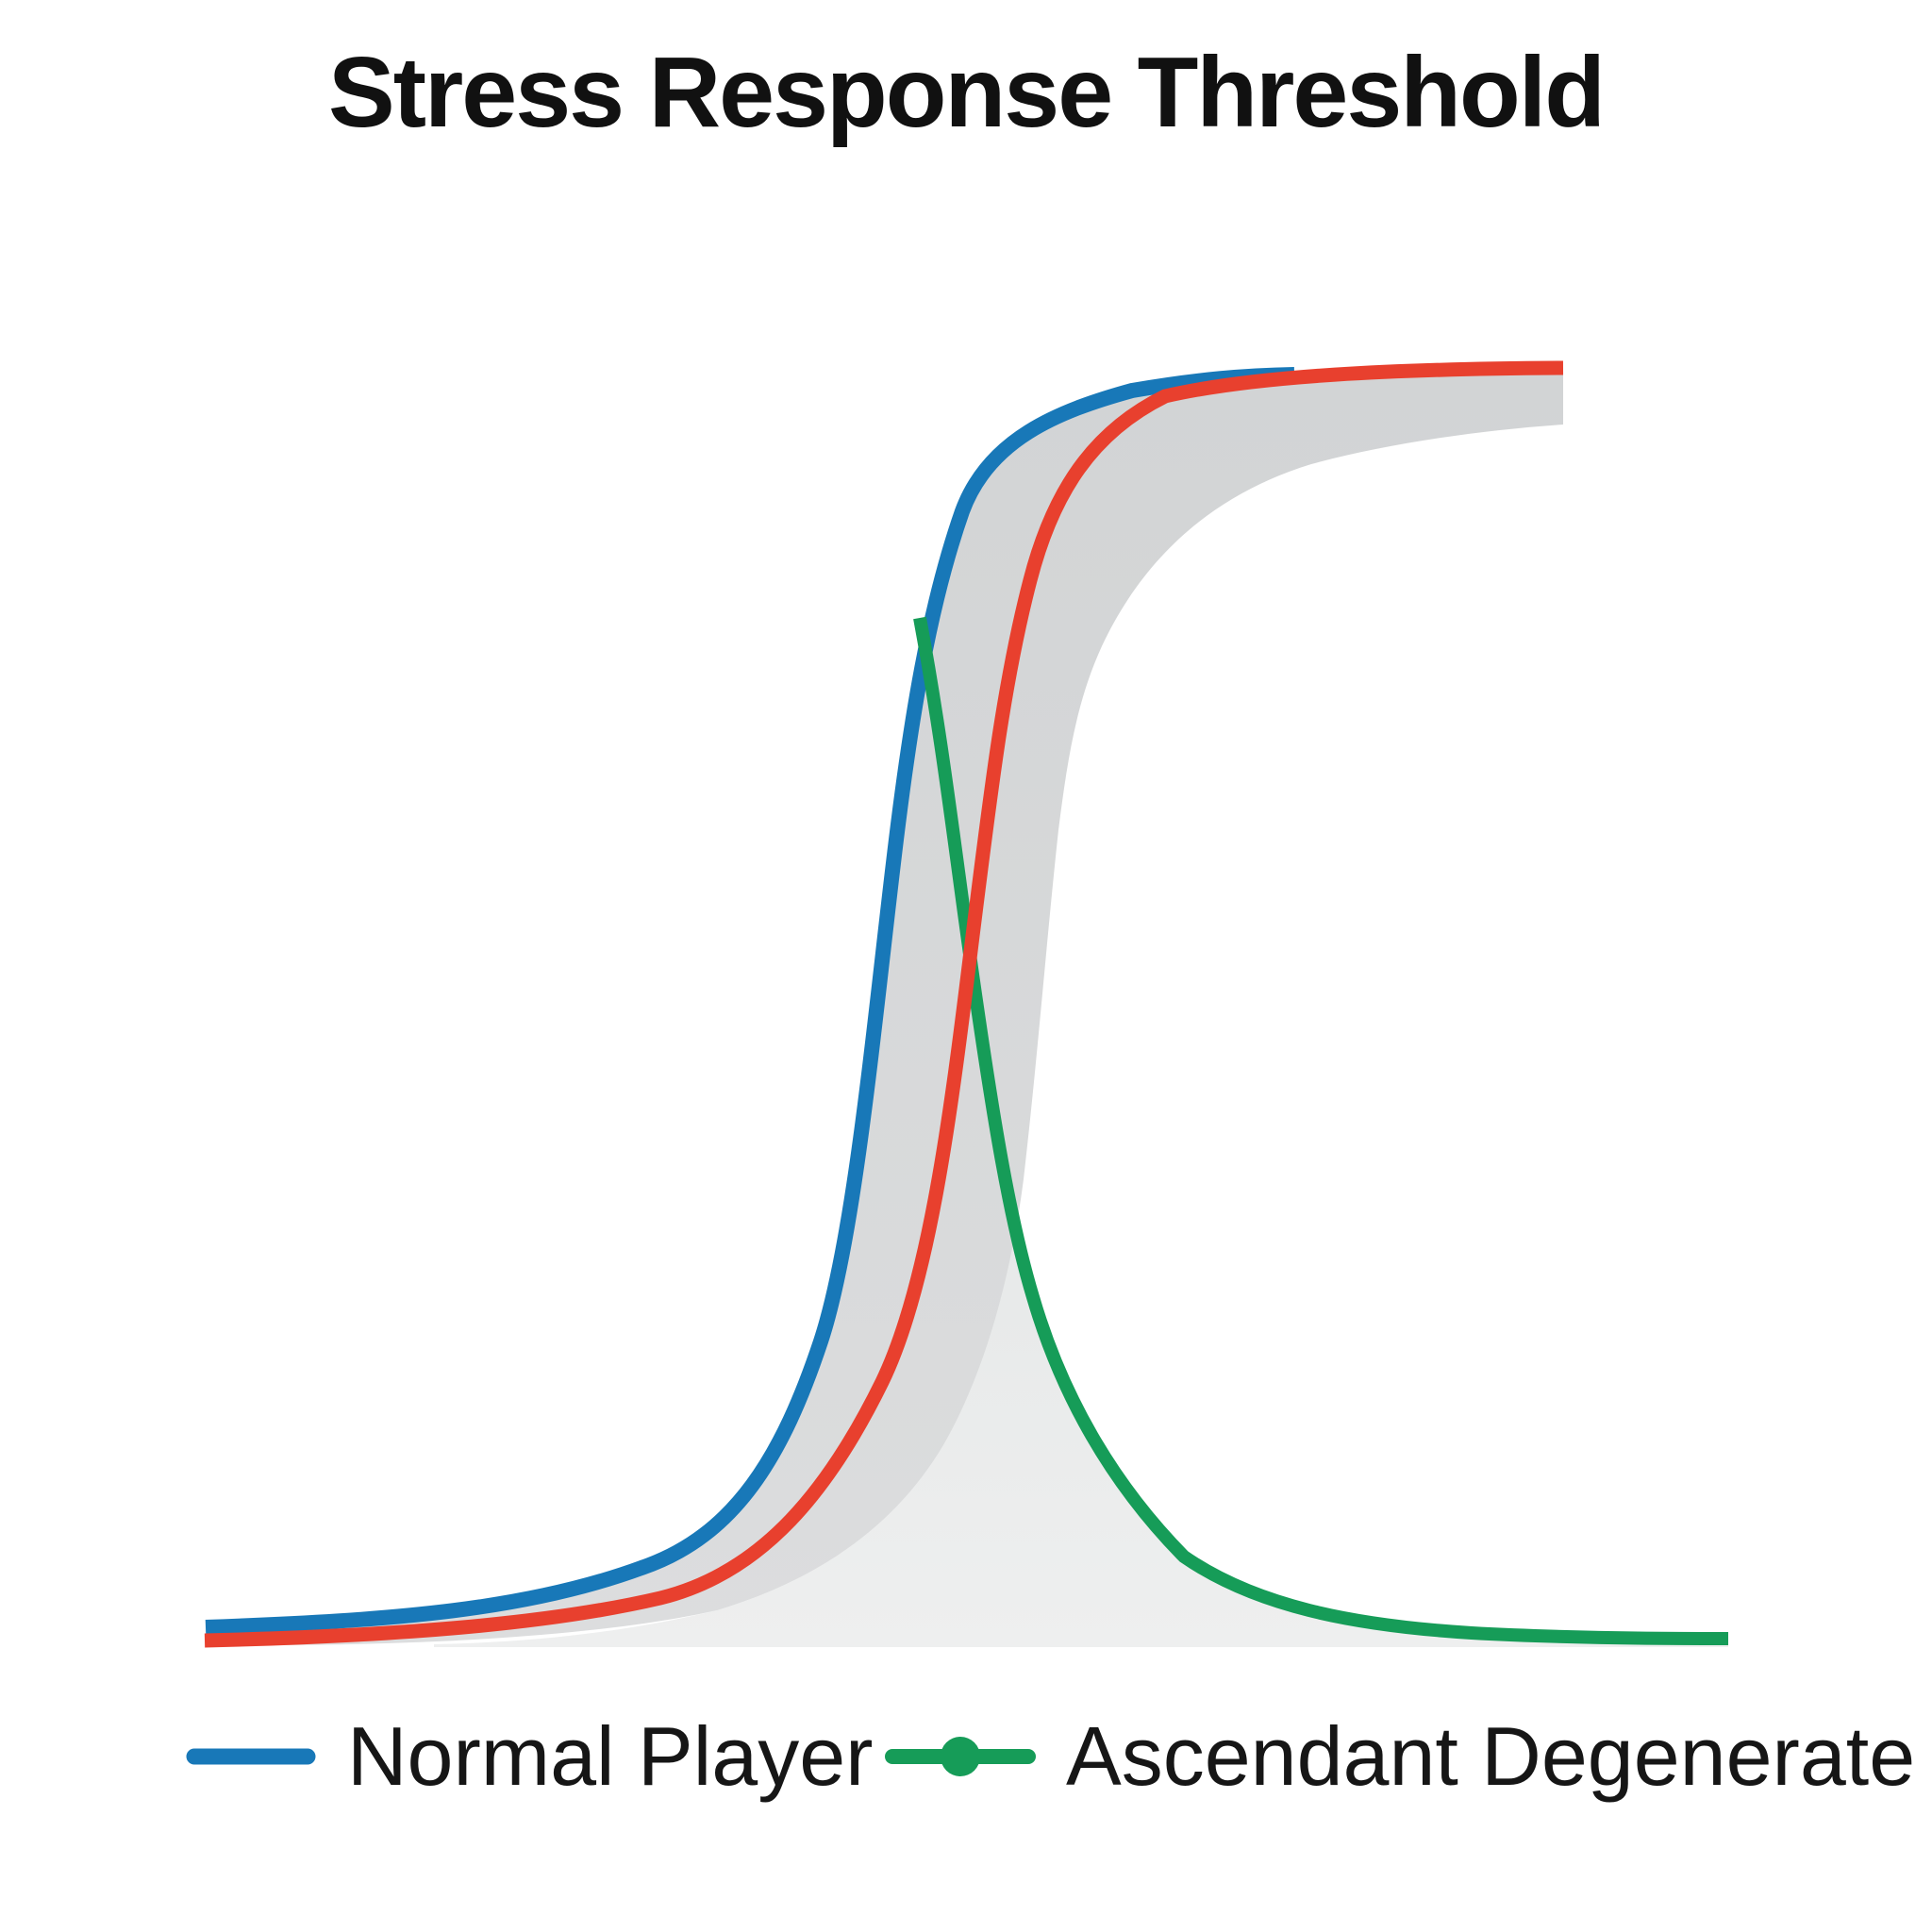 The height and width of the screenshot is (1932, 1932). I want to click on distribution-area, so click(1081, 1442).